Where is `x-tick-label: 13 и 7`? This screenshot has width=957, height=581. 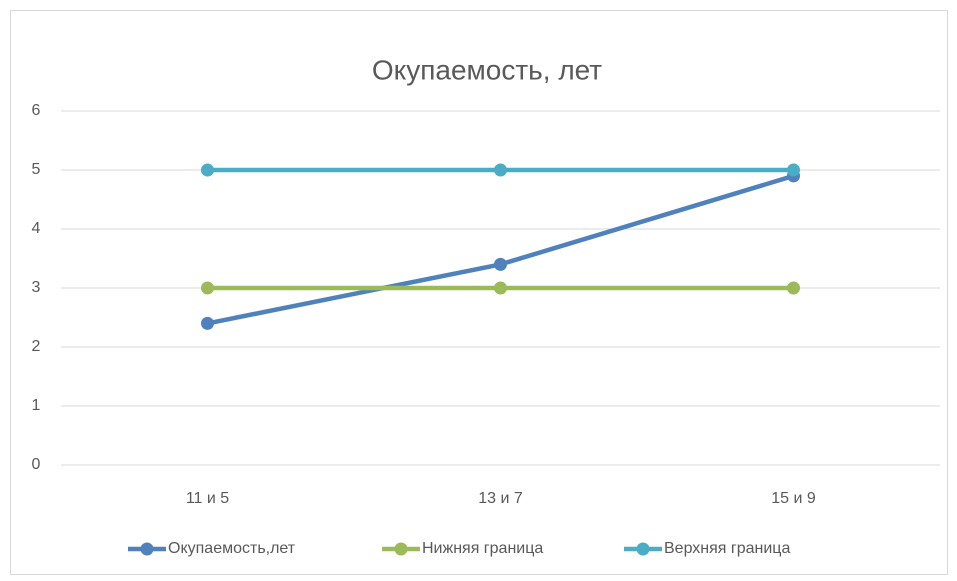
x-tick-label: 13 и 7 is located at coordinates (500, 498).